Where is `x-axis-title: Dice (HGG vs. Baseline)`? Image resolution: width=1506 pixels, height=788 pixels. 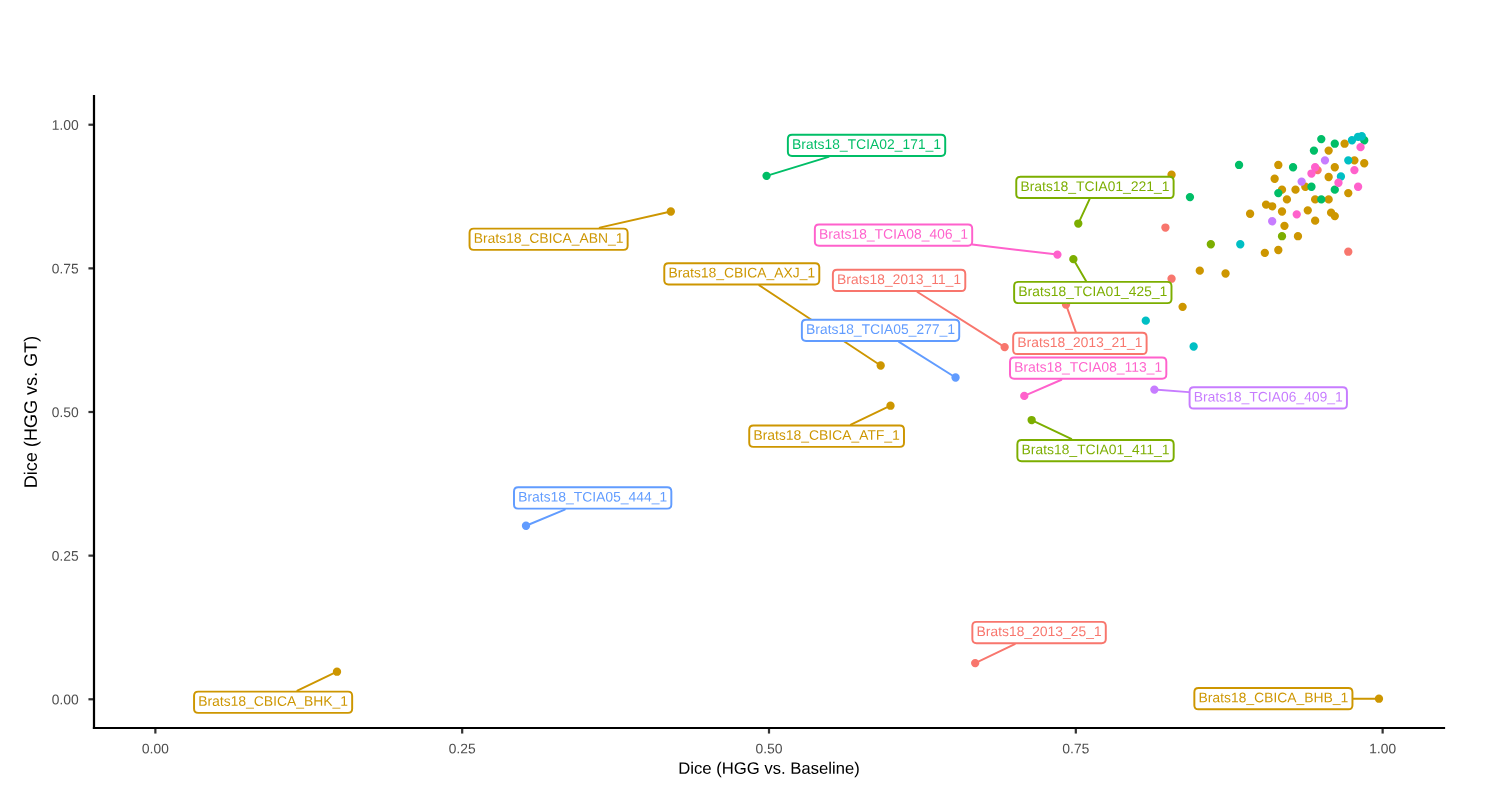 x-axis-title: Dice (HGG vs. Baseline) is located at coordinates (769, 769).